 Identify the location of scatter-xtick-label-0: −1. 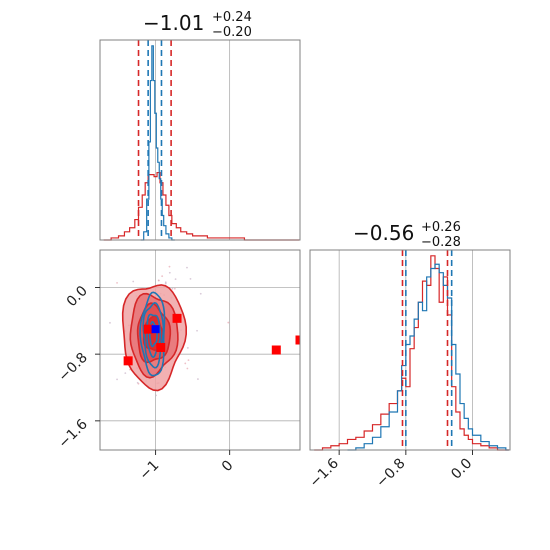
(149, 471).